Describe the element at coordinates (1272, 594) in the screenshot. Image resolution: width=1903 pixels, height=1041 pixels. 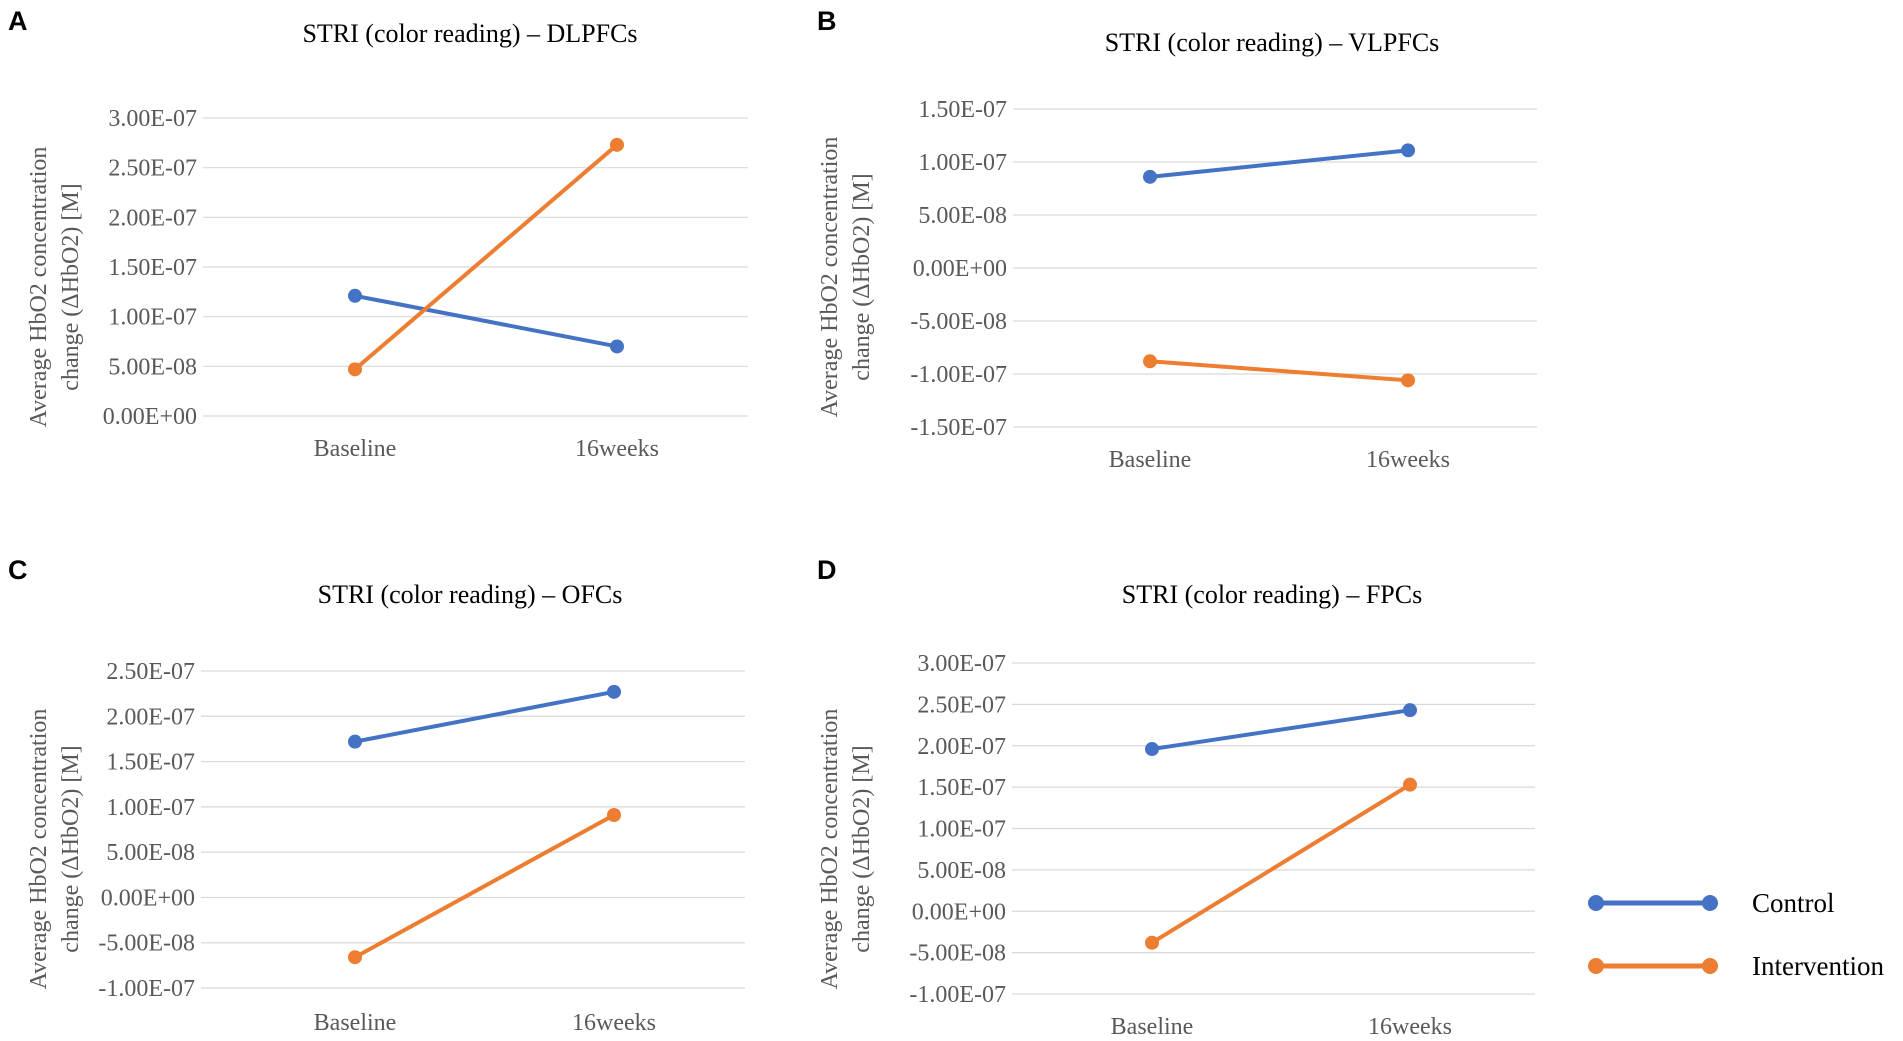
I see `chart-title: STRI (color reading) – FPCs` at that location.